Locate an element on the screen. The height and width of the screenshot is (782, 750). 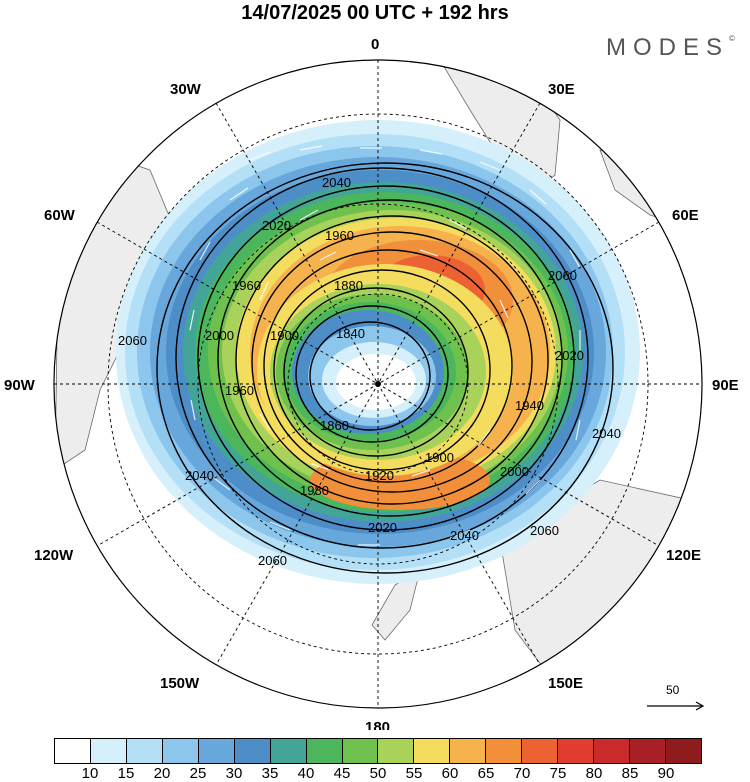
lon-label-120e: 120E is located at coordinates (683, 555).